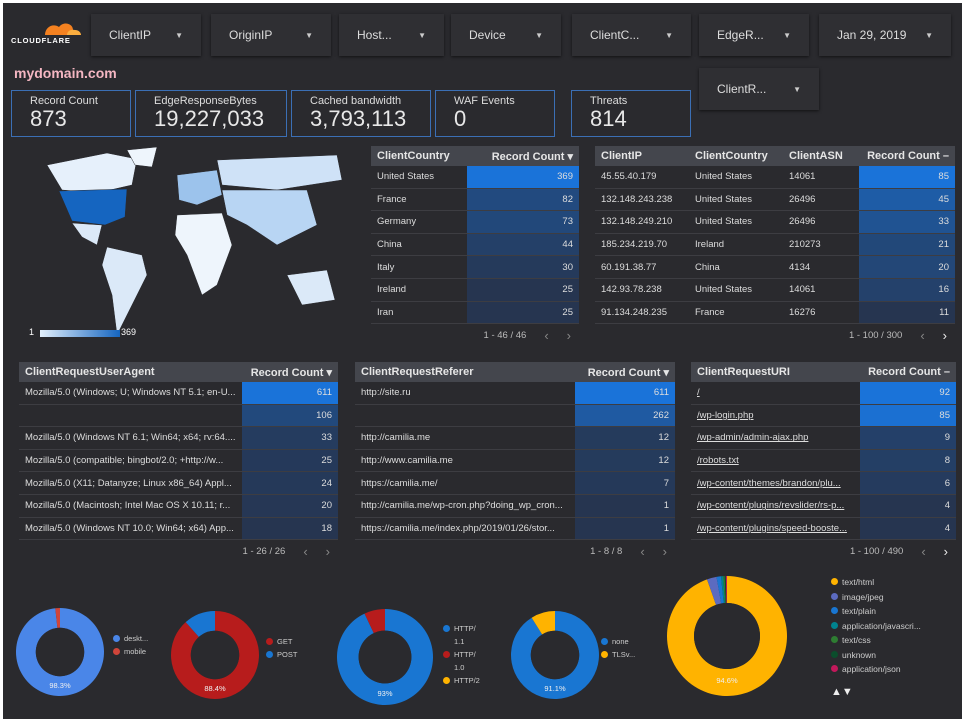 This screenshot has height=722, width=965. I want to click on table-row: Iran 25, so click(475, 313).